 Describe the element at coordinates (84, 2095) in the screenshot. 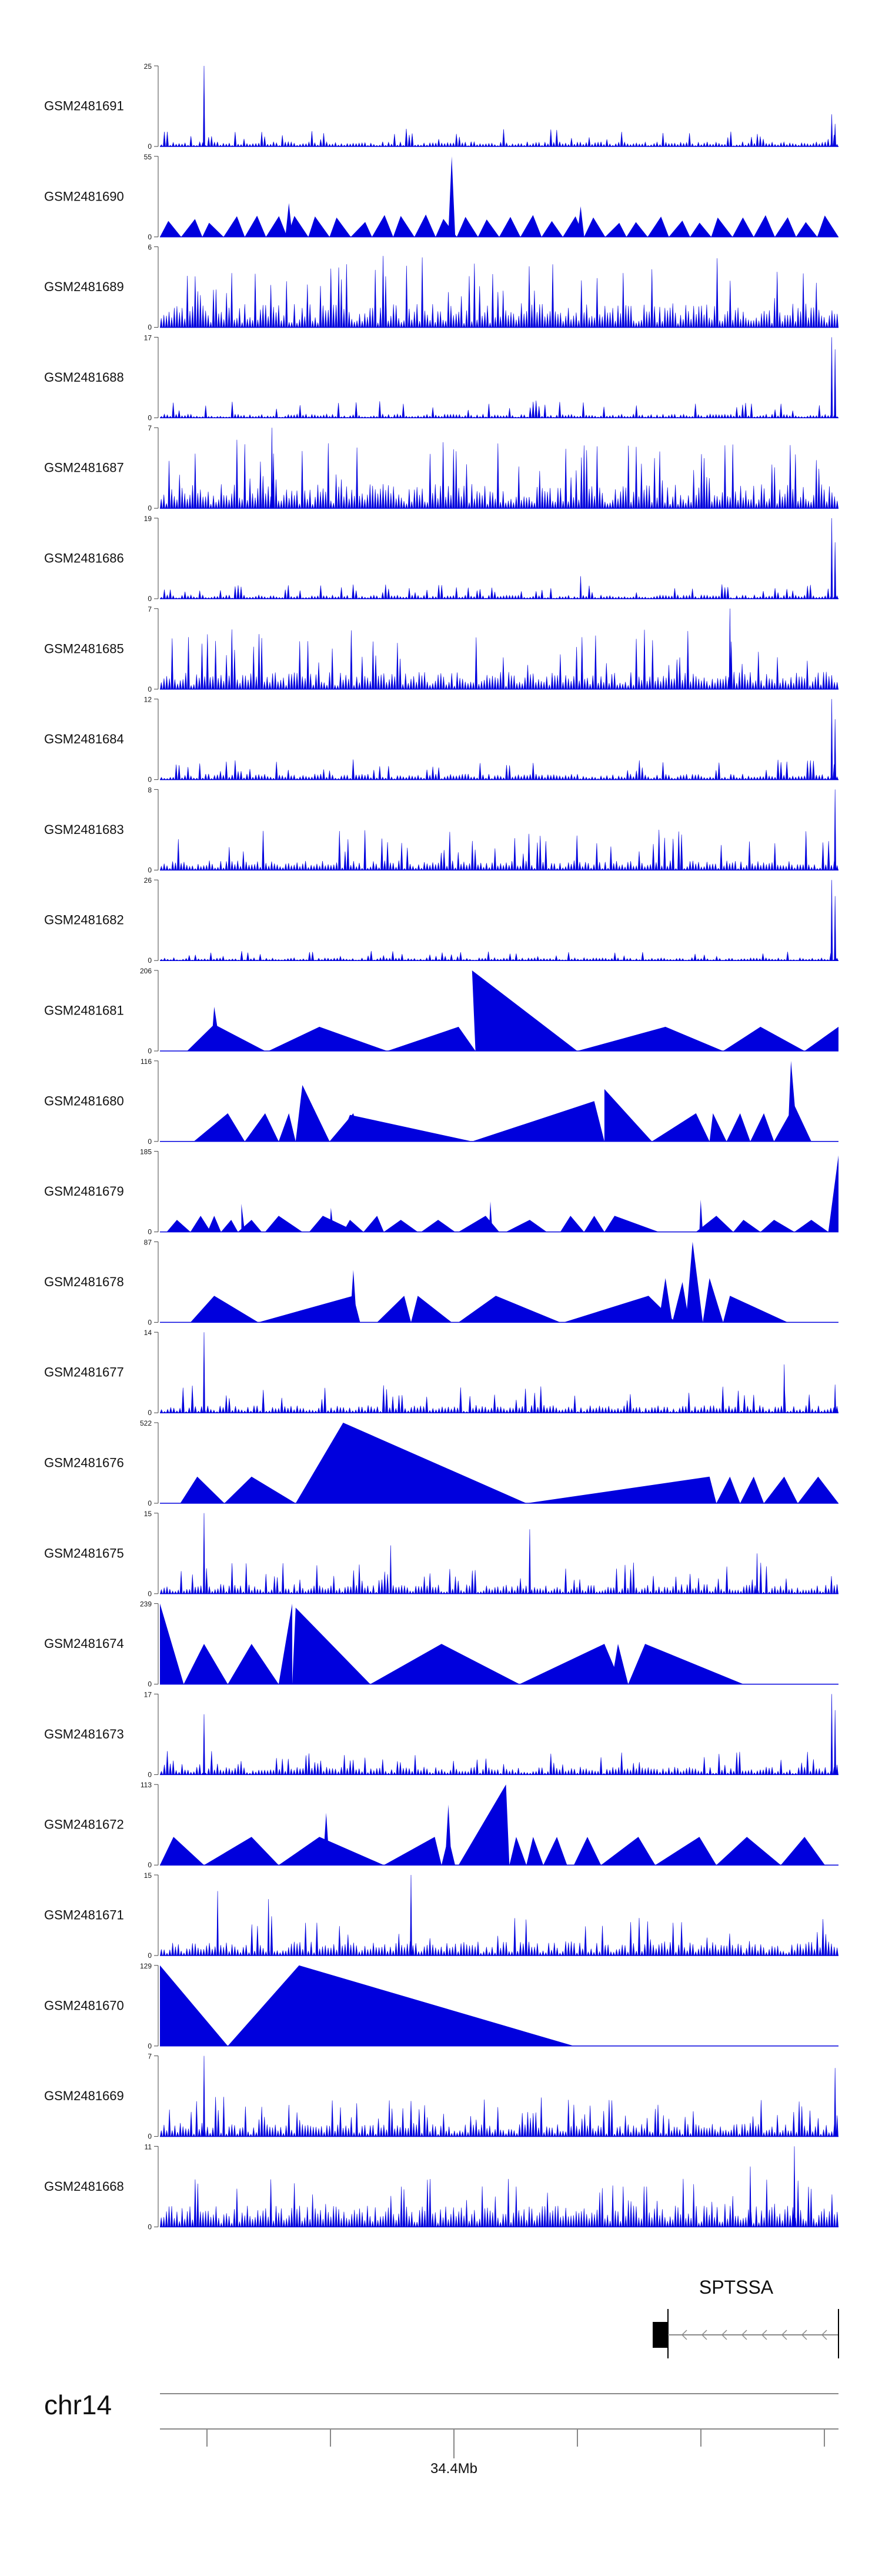

I see `track-label: GSM2481669` at that location.